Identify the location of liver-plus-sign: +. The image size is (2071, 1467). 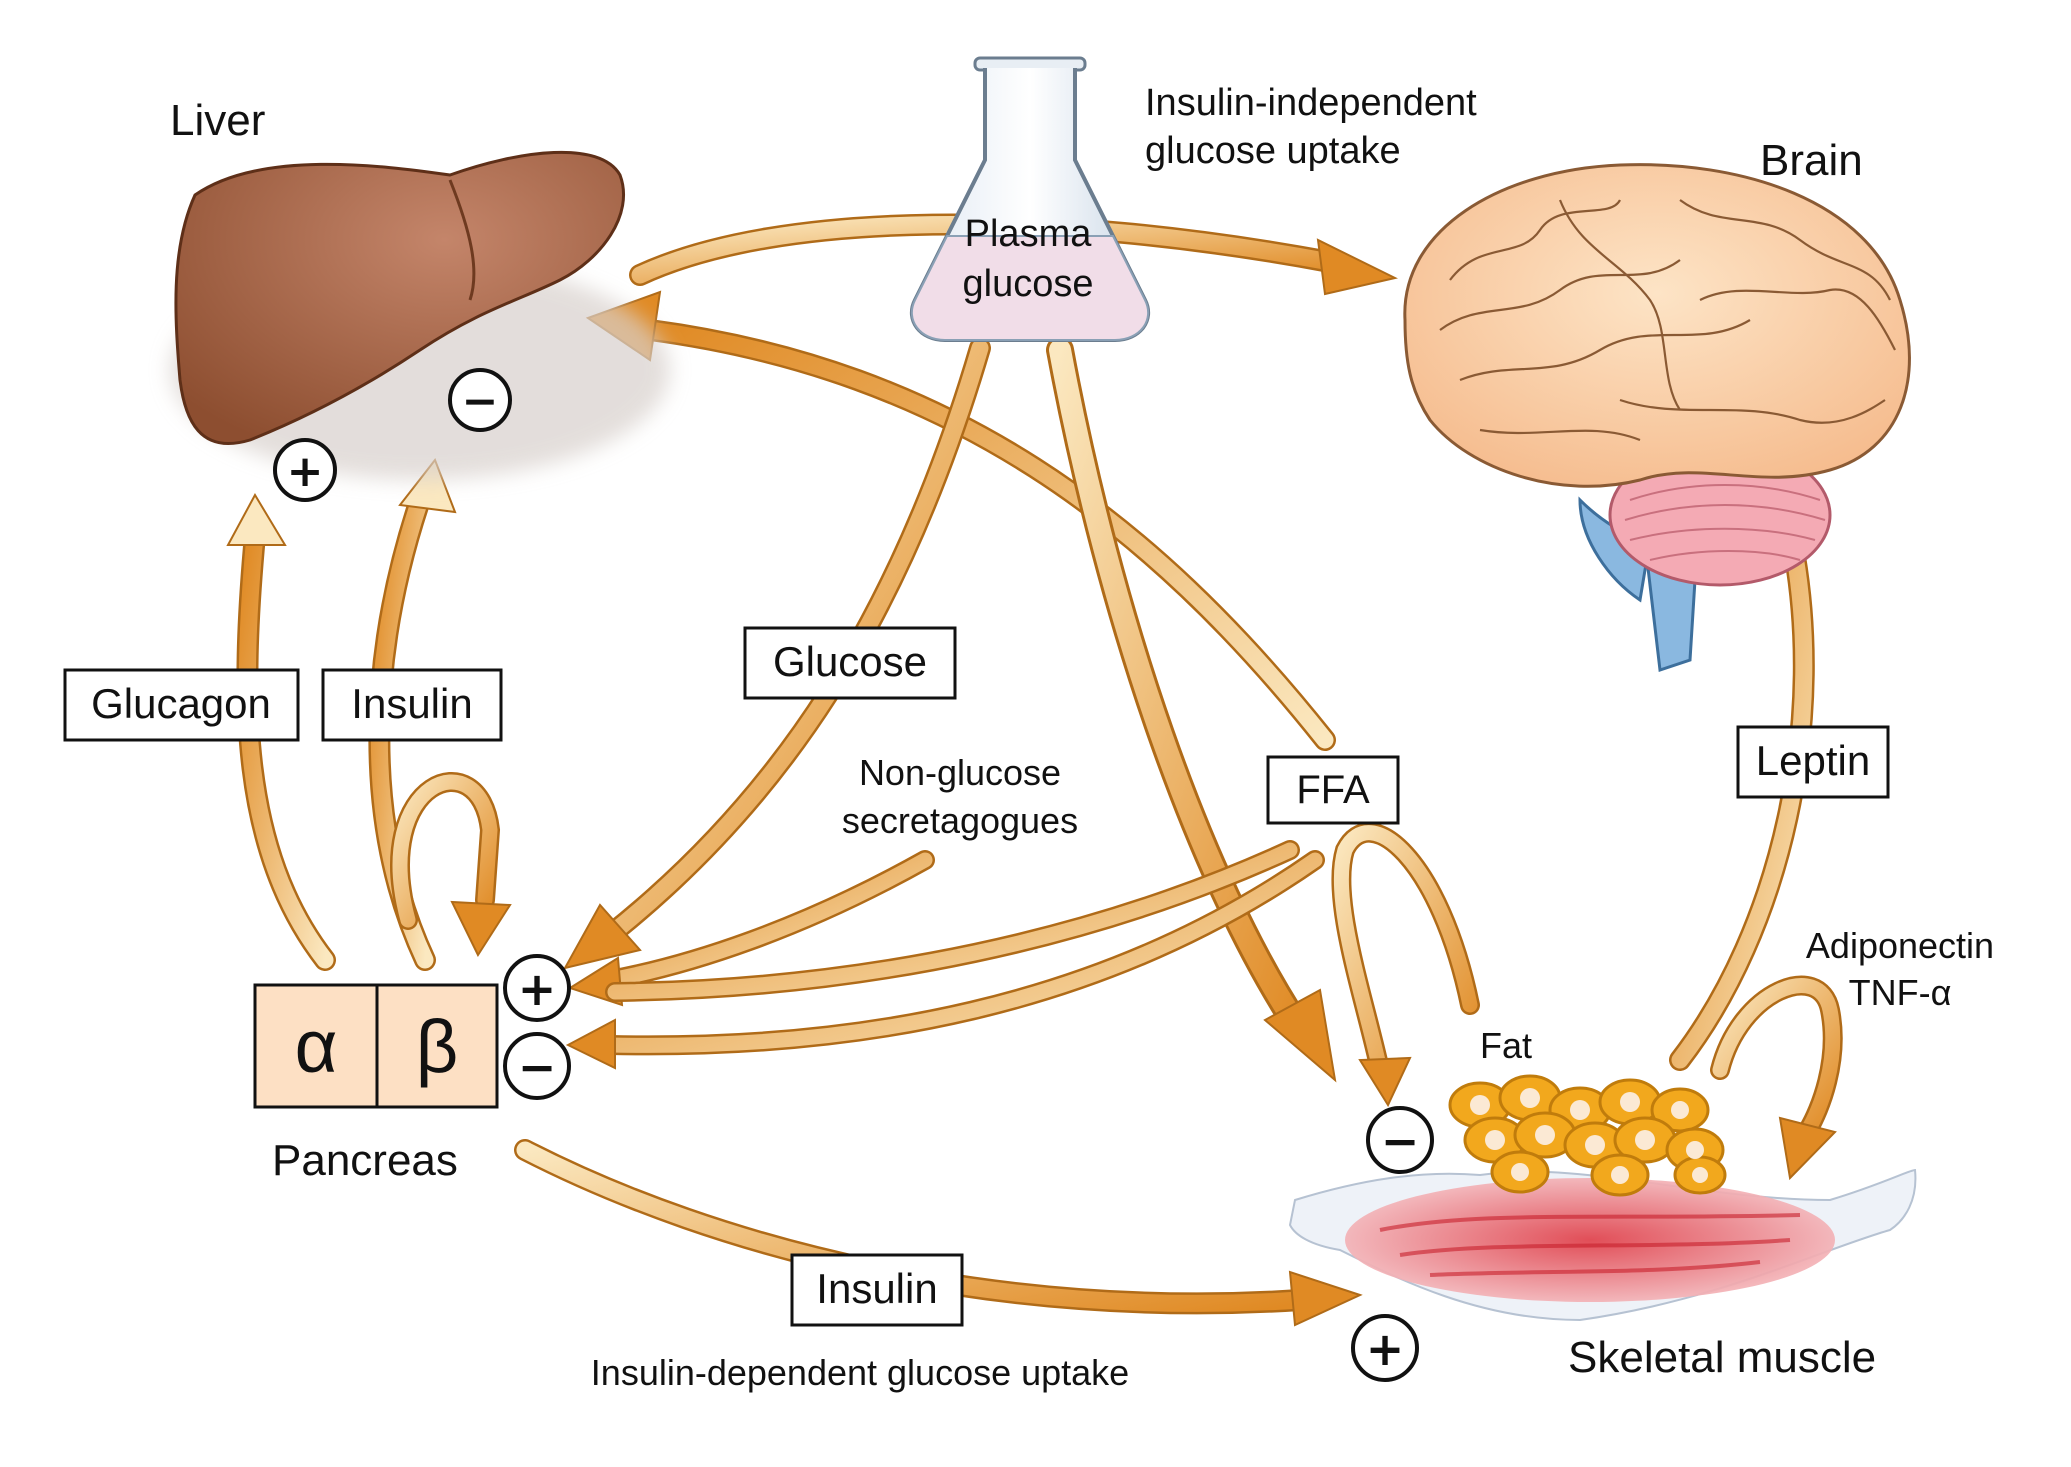
(305, 470).